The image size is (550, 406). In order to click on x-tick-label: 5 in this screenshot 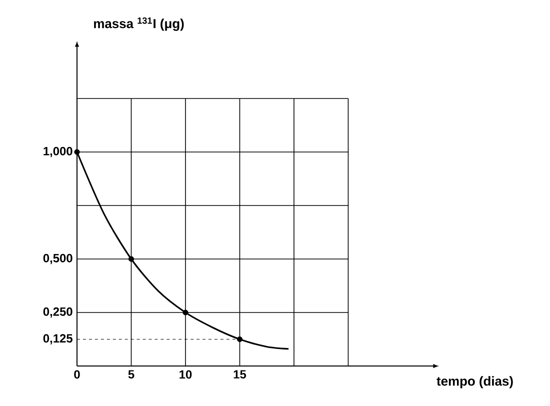, I will do `click(131, 374)`.